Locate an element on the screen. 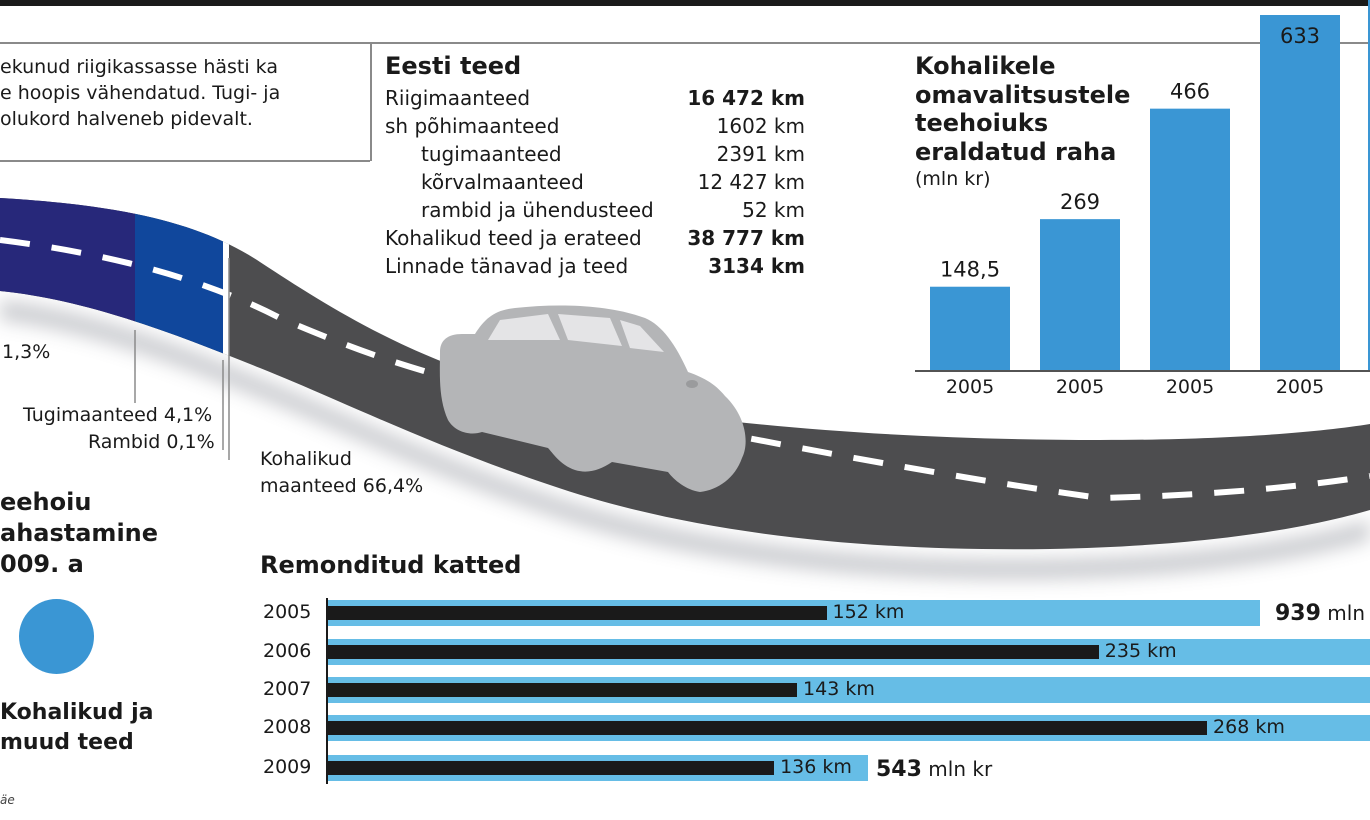 The width and height of the screenshot is (1370, 820). repaired-km-label: 136 km is located at coordinates (816, 767).